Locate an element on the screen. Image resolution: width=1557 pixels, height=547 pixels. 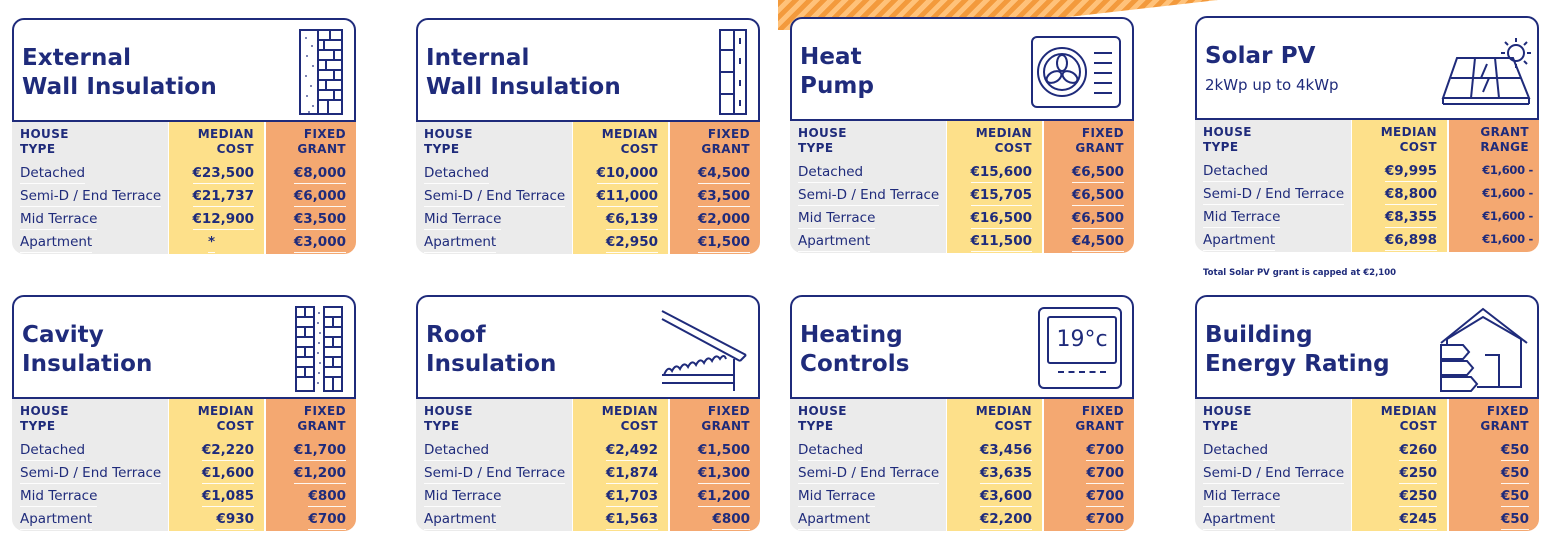
table-row: Detached €15,600 €6,500 is located at coordinates (962, 172).